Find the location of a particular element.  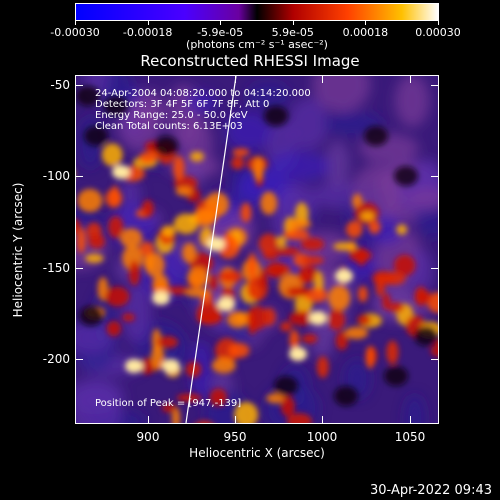

ytick-label: -200 is located at coordinates (56, 359).